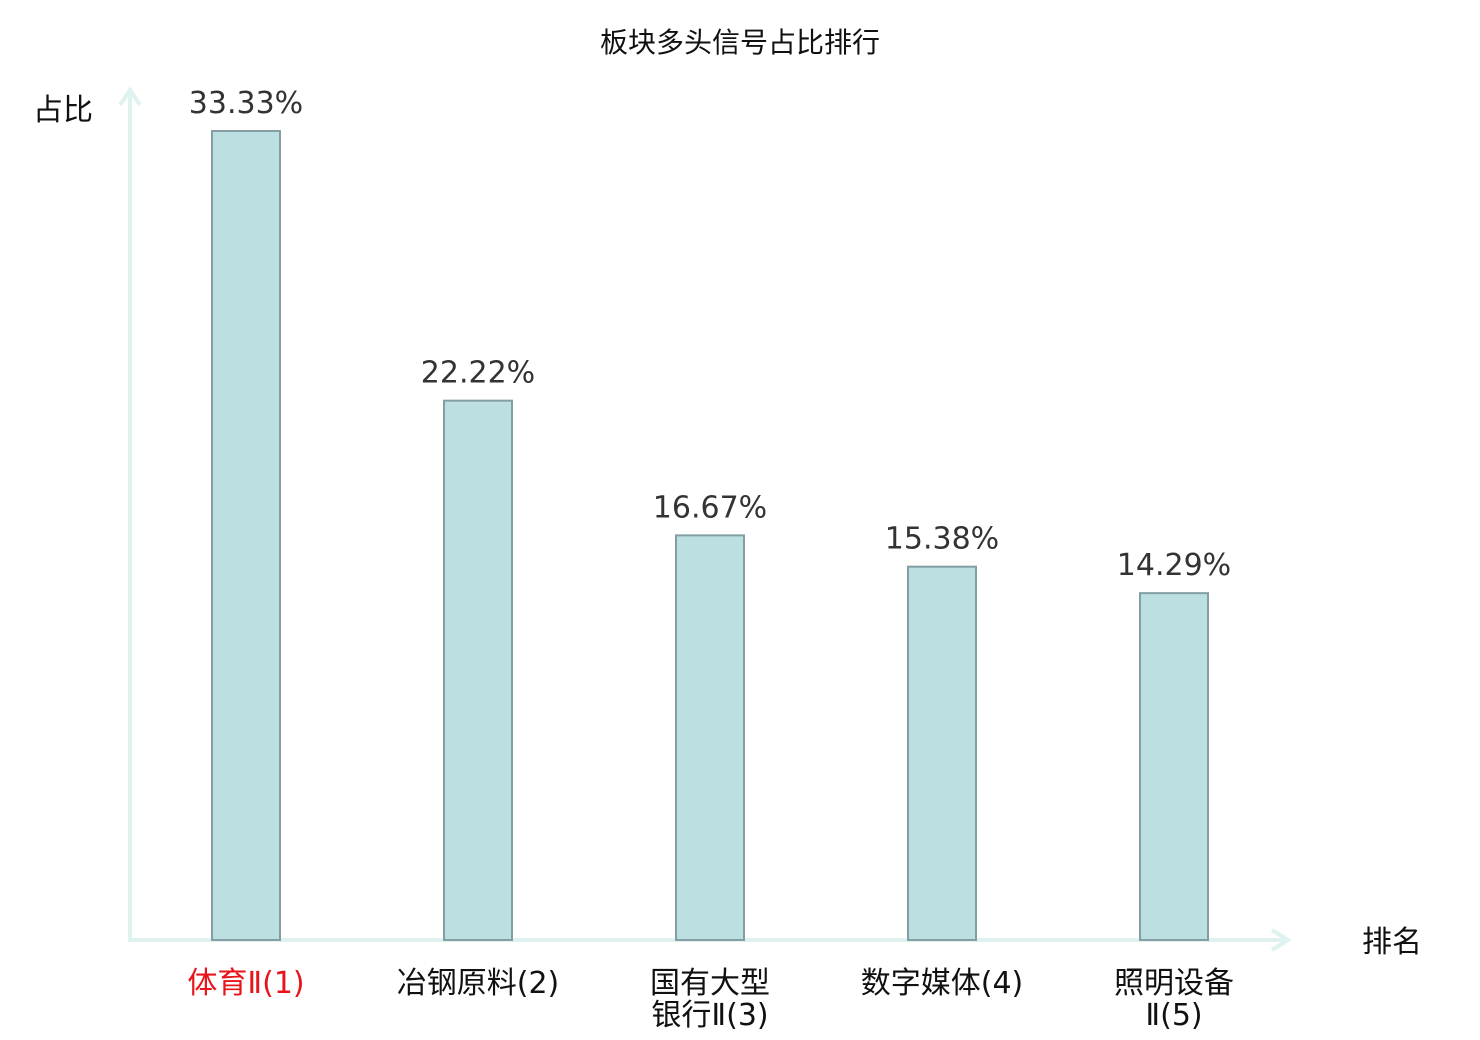  I want to click on value-label-1: 33.33%, so click(246, 103).